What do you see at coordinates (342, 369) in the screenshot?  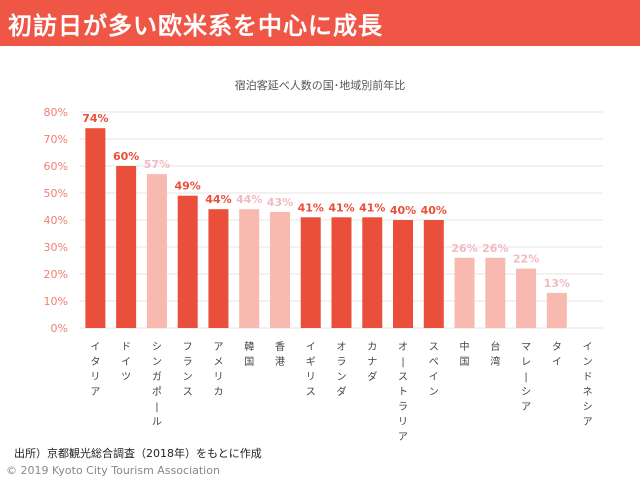 I see `x-tick-label: オランダ` at bounding box center [342, 369].